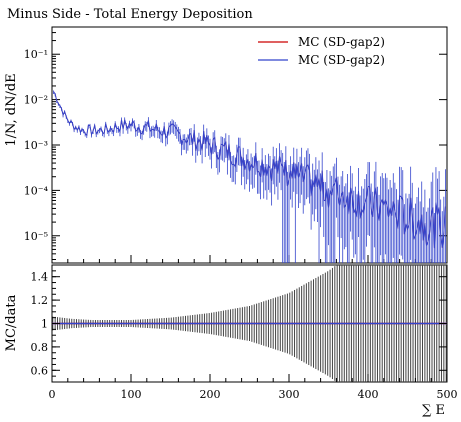 The height and width of the screenshot is (422, 461). I want to click on x-tick-label: 300, so click(289, 394).